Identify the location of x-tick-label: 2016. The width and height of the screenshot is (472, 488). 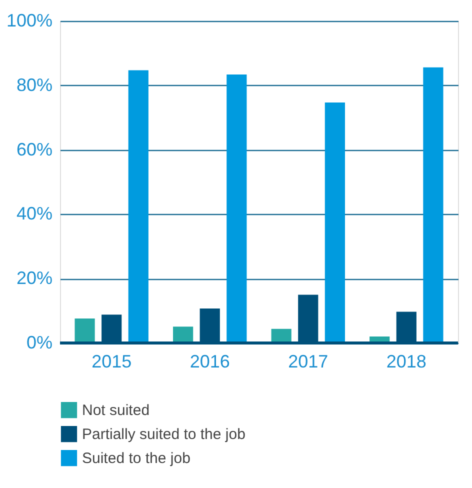
(210, 362).